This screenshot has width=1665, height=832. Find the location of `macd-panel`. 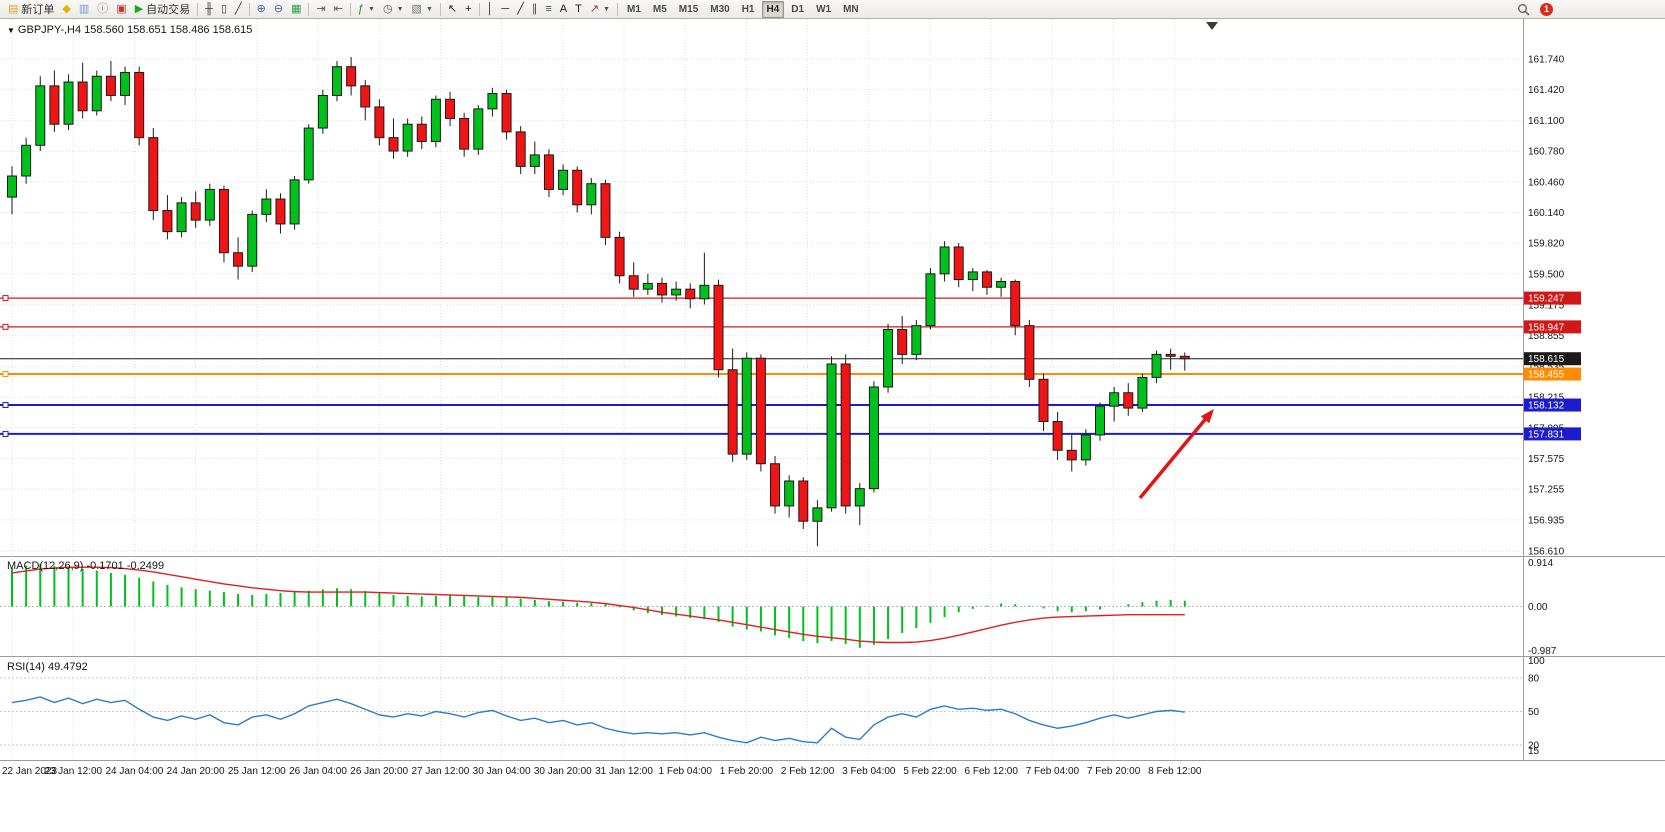

macd-panel is located at coordinates (762, 606).